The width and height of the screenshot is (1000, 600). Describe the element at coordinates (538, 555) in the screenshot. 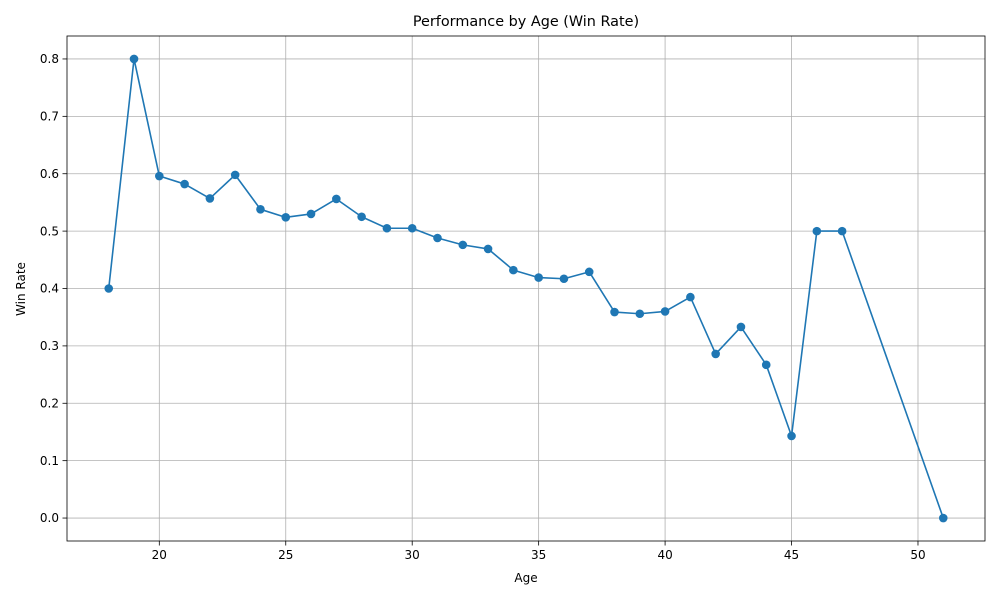

I see `x-tick-label: 35` at that location.